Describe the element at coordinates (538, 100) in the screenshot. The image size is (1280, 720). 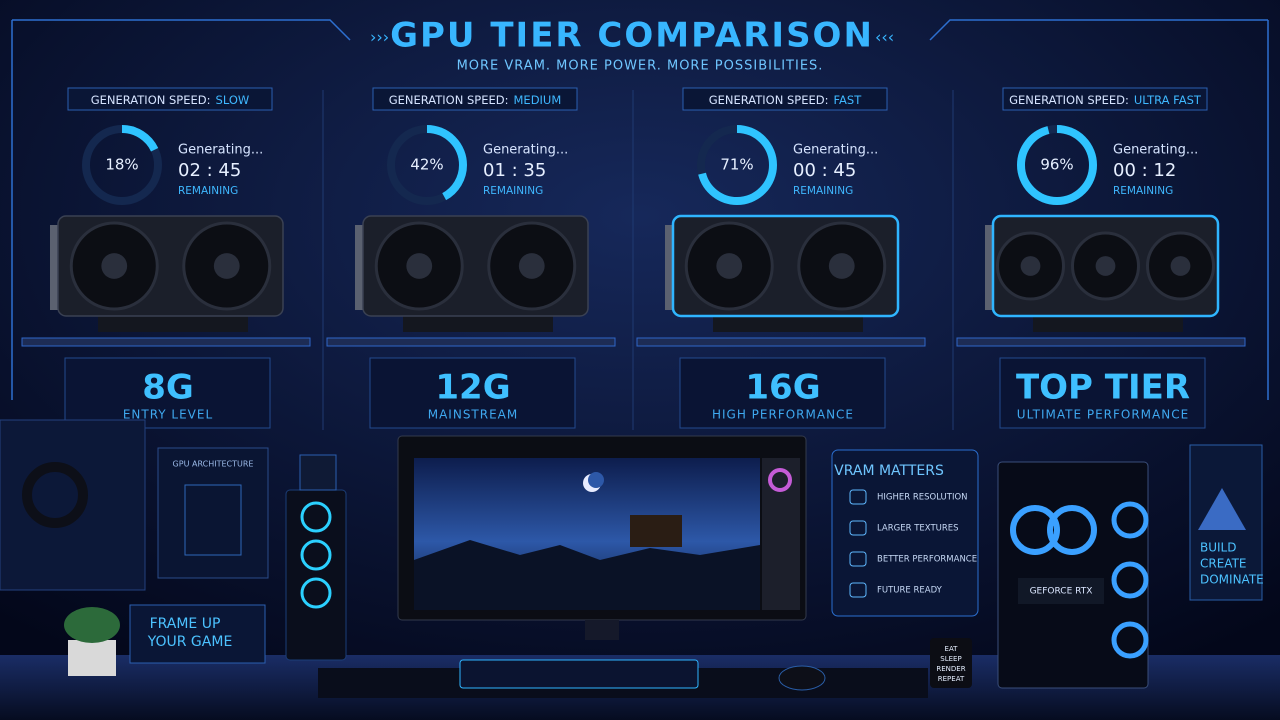
I see `speed-value: MEDIUM` at that location.